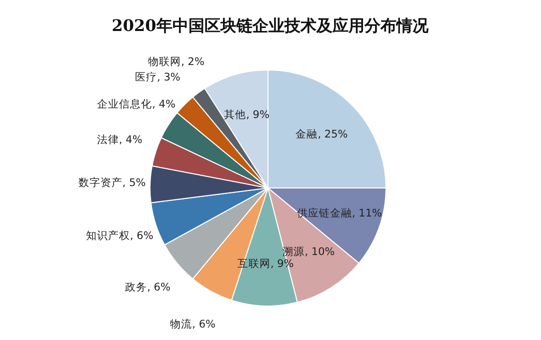 This screenshot has width=541, height=340. What do you see at coordinates (322, 134) in the screenshot?
I see `slice-label: 金融, 25%` at bounding box center [322, 134].